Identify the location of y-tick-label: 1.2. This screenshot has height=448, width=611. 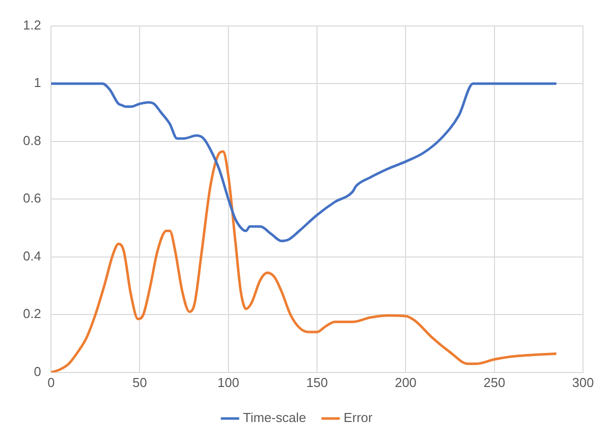
(32, 24).